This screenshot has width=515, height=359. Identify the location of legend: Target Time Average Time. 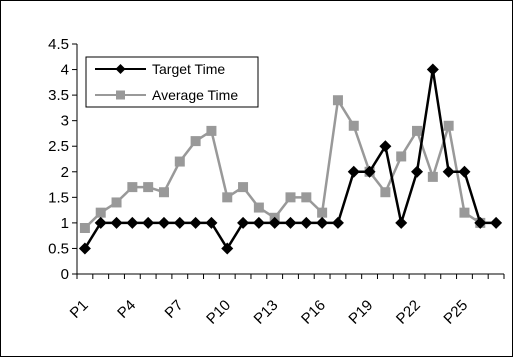
(172, 82).